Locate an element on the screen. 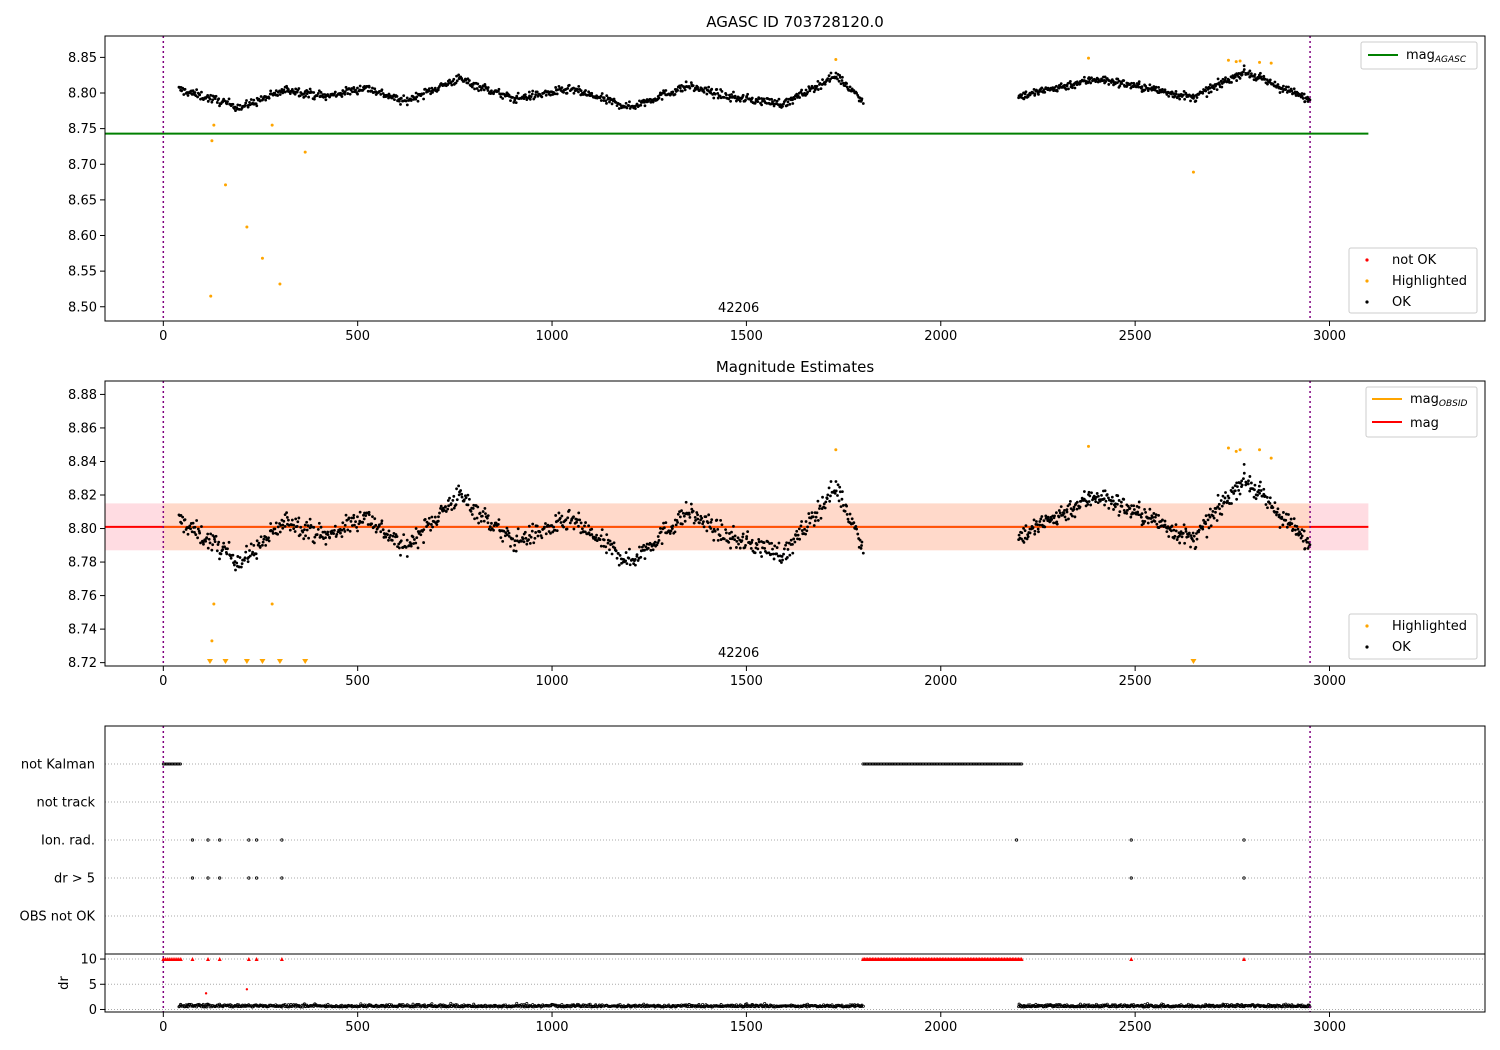 The image size is (1500, 1050). y-tick-label: 8.78 is located at coordinates (82, 563).